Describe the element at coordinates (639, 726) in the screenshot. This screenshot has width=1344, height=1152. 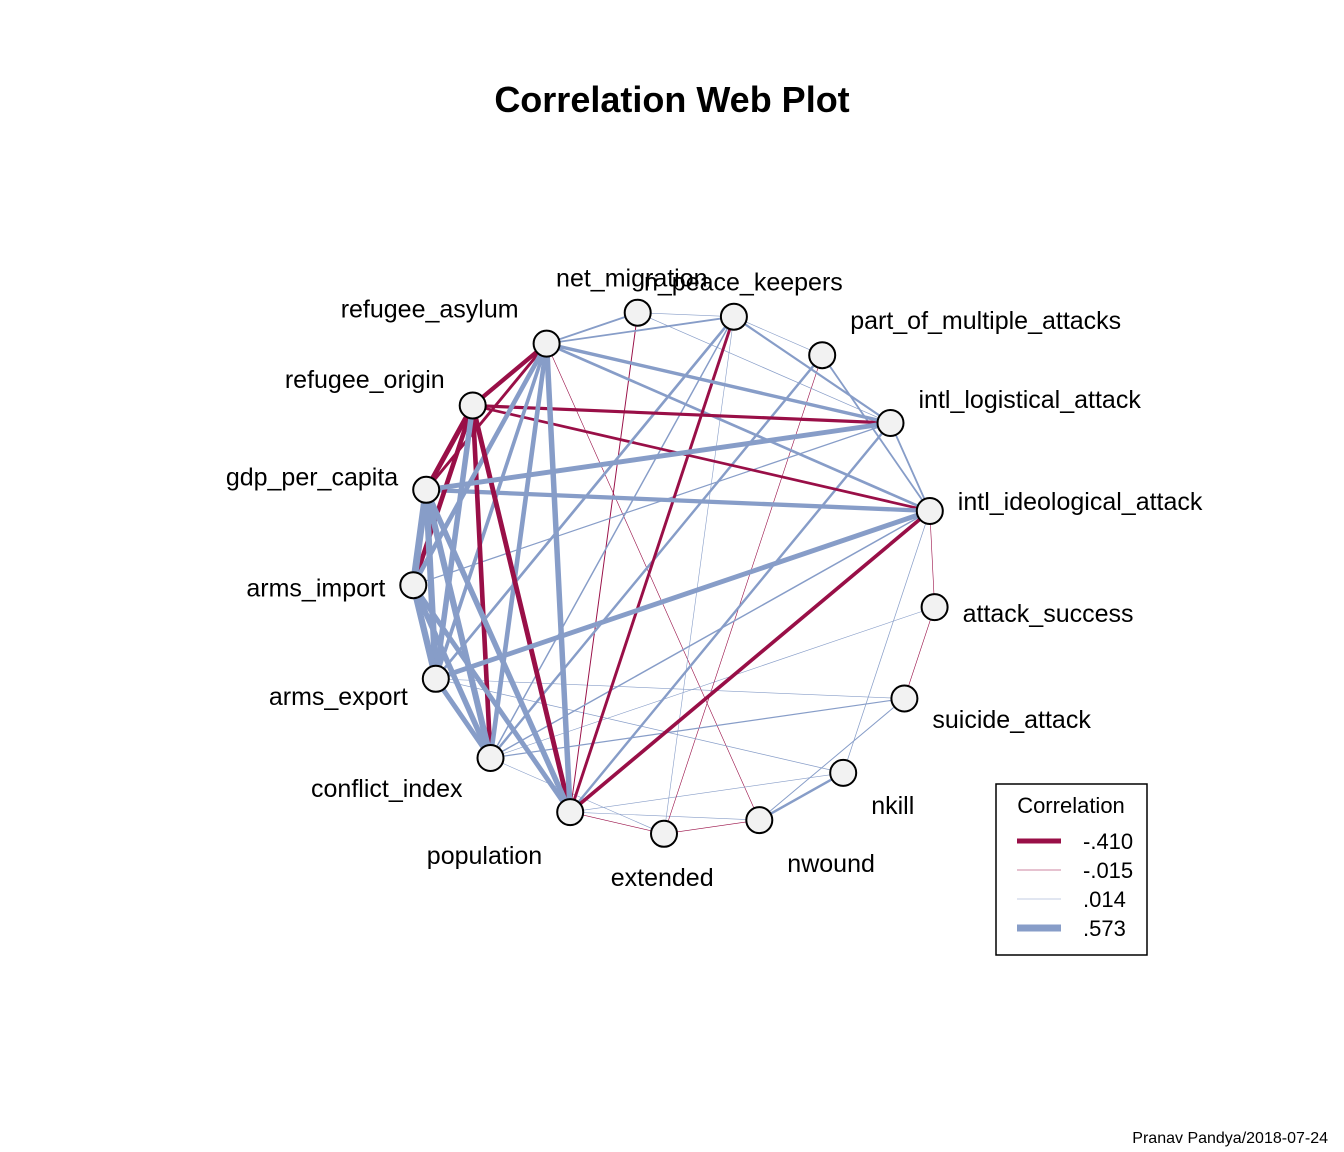
I see `edge-nkill-arms_export` at that location.